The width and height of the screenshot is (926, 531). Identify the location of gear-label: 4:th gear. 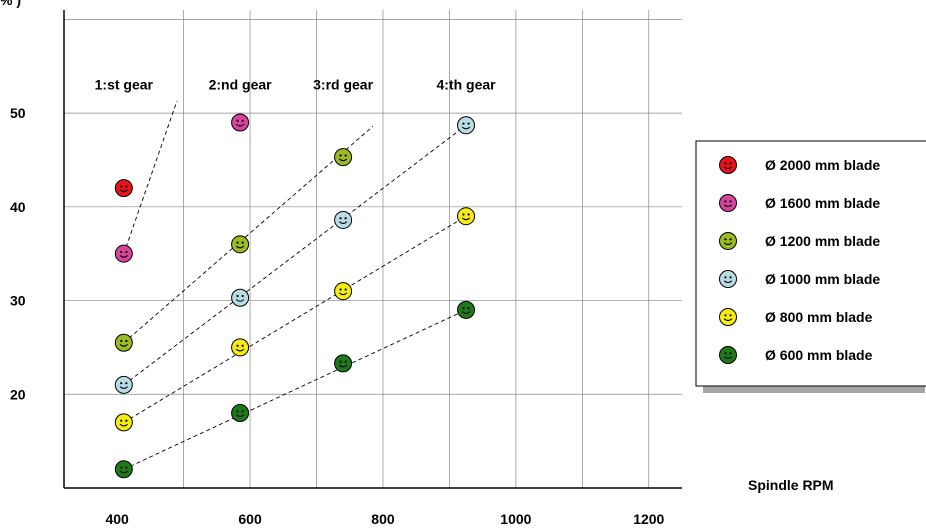
(466, 85).